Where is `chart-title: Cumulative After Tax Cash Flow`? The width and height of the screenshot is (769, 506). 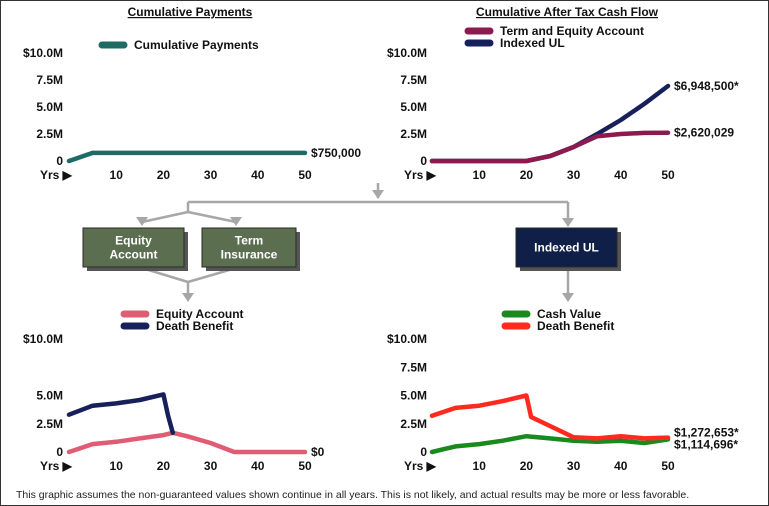
chart-title: Cumulative After Tax Cash Flow is located at coordinates (567, 12).